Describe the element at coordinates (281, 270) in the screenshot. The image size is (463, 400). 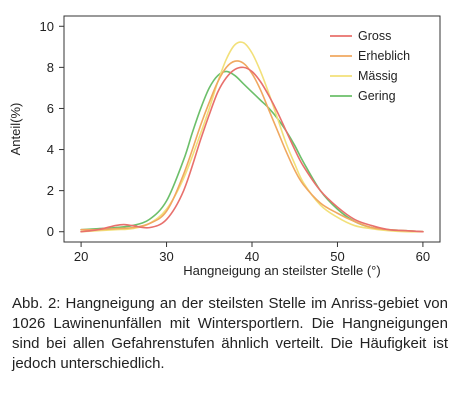
I see `x-axis-label: Hangneigung an steilster Stelle (°)` at that location.